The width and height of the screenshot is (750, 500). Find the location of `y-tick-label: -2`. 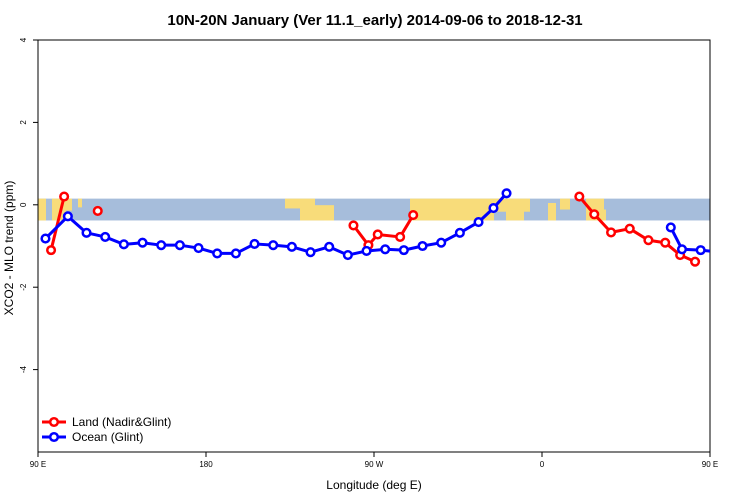

y-tick-label: -2 is located at coordinates (23, 287).